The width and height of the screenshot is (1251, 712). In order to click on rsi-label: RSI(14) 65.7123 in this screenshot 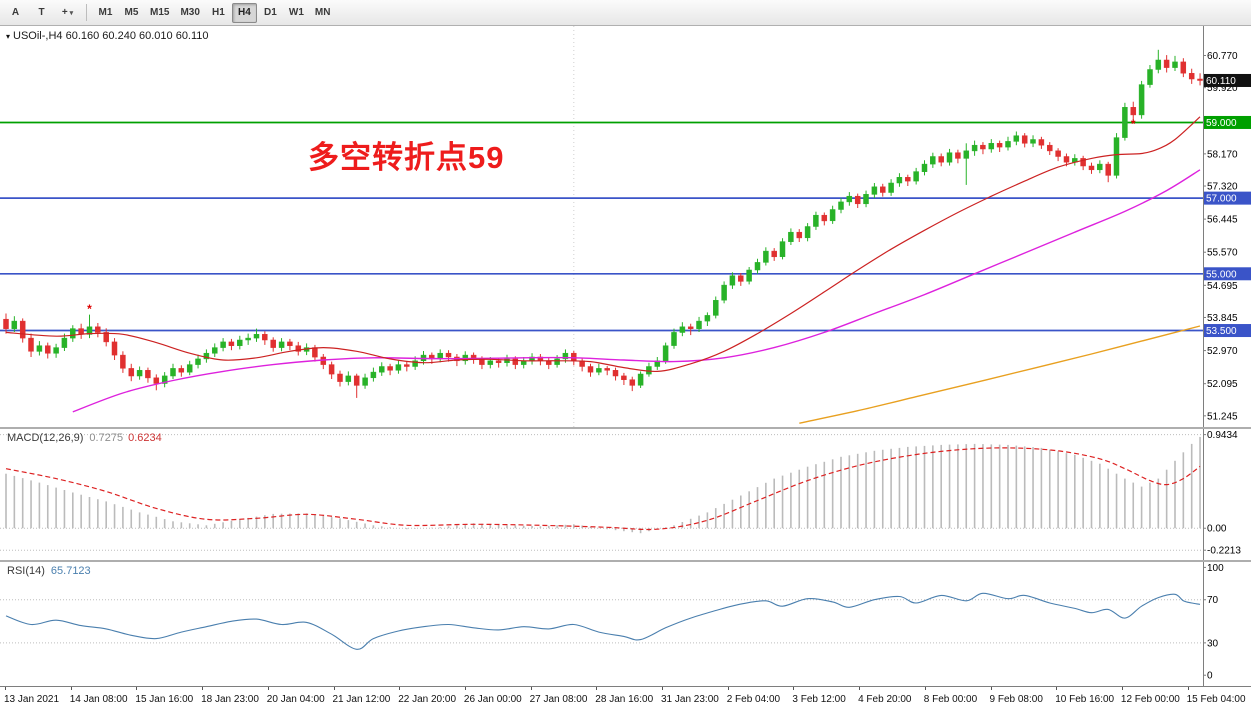, I will do `click(49, 571)`.